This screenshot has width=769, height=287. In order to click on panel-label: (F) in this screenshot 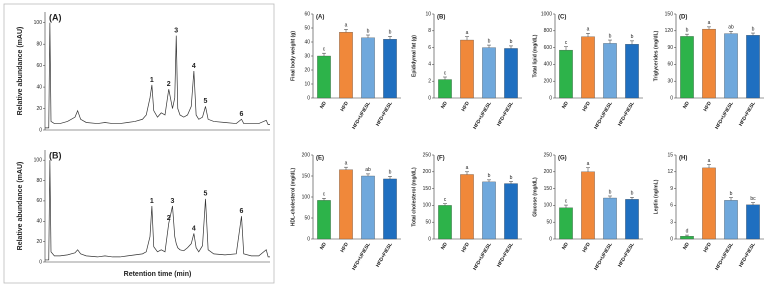, I will do `click(441, 159)`.